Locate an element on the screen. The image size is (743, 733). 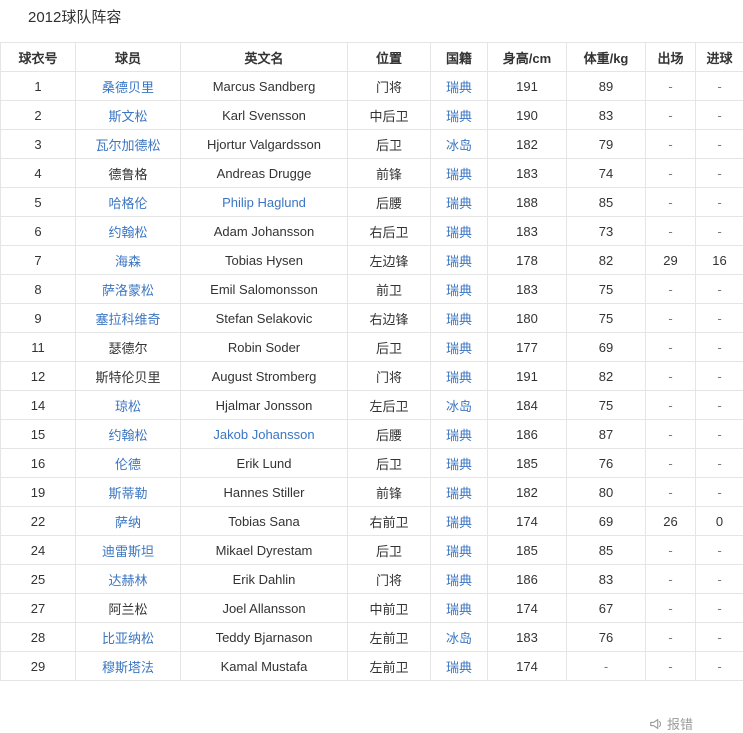
player-name-cell: 德鲁格 is located at coordinates (128, 173).